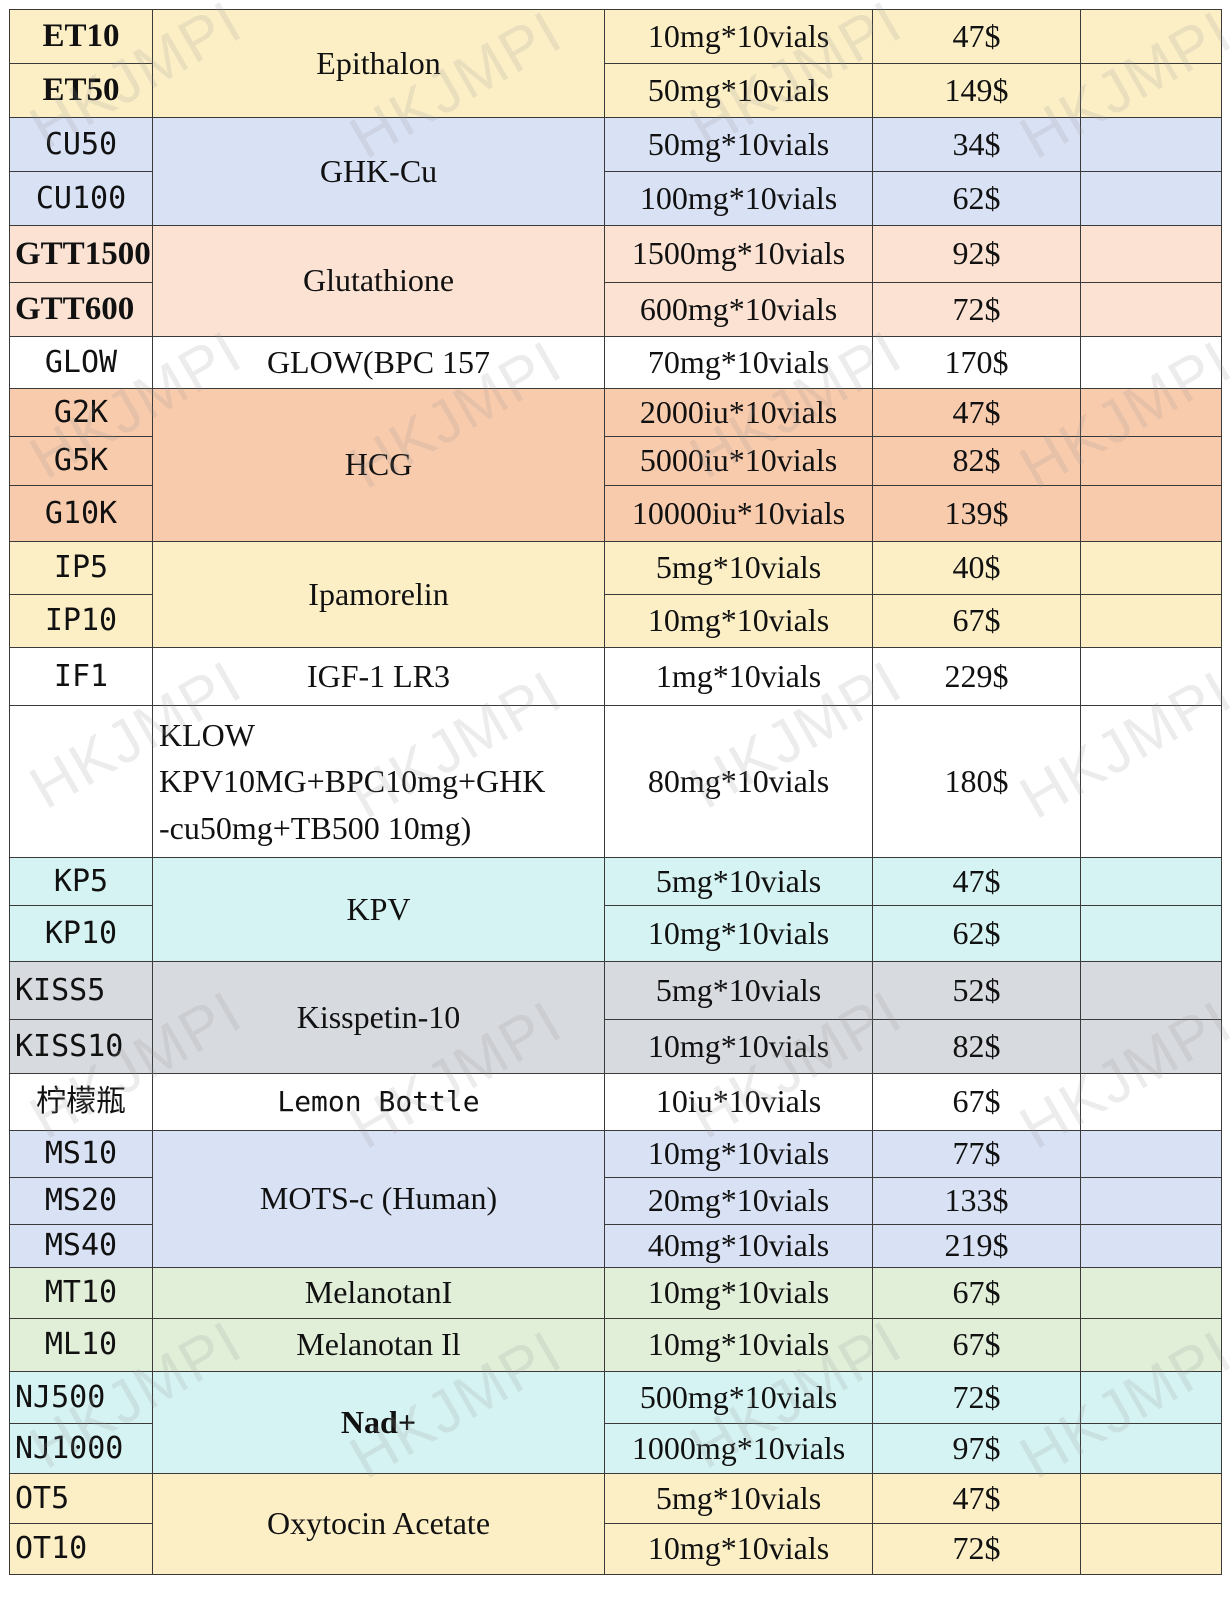 The width and height of the screenshot is (1232, 1600). I want to click on table-row: IP10 10mg*10vials 67$, so click(615, 621).